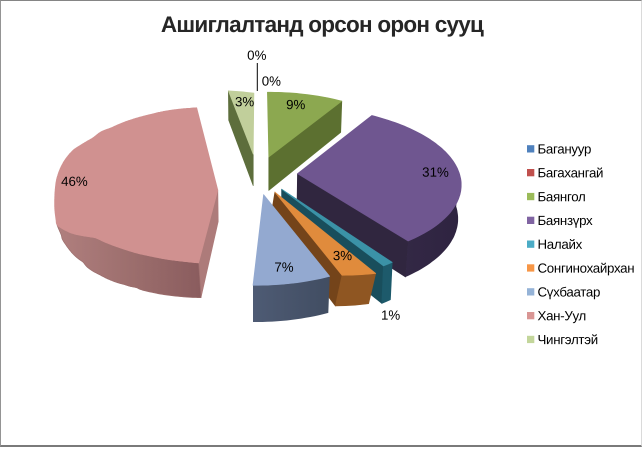 The image size is (642, 450). Describe the element at coordinates (568, 292) in the screenshot. I see `svg-text: Сүхбаатар` at that location.